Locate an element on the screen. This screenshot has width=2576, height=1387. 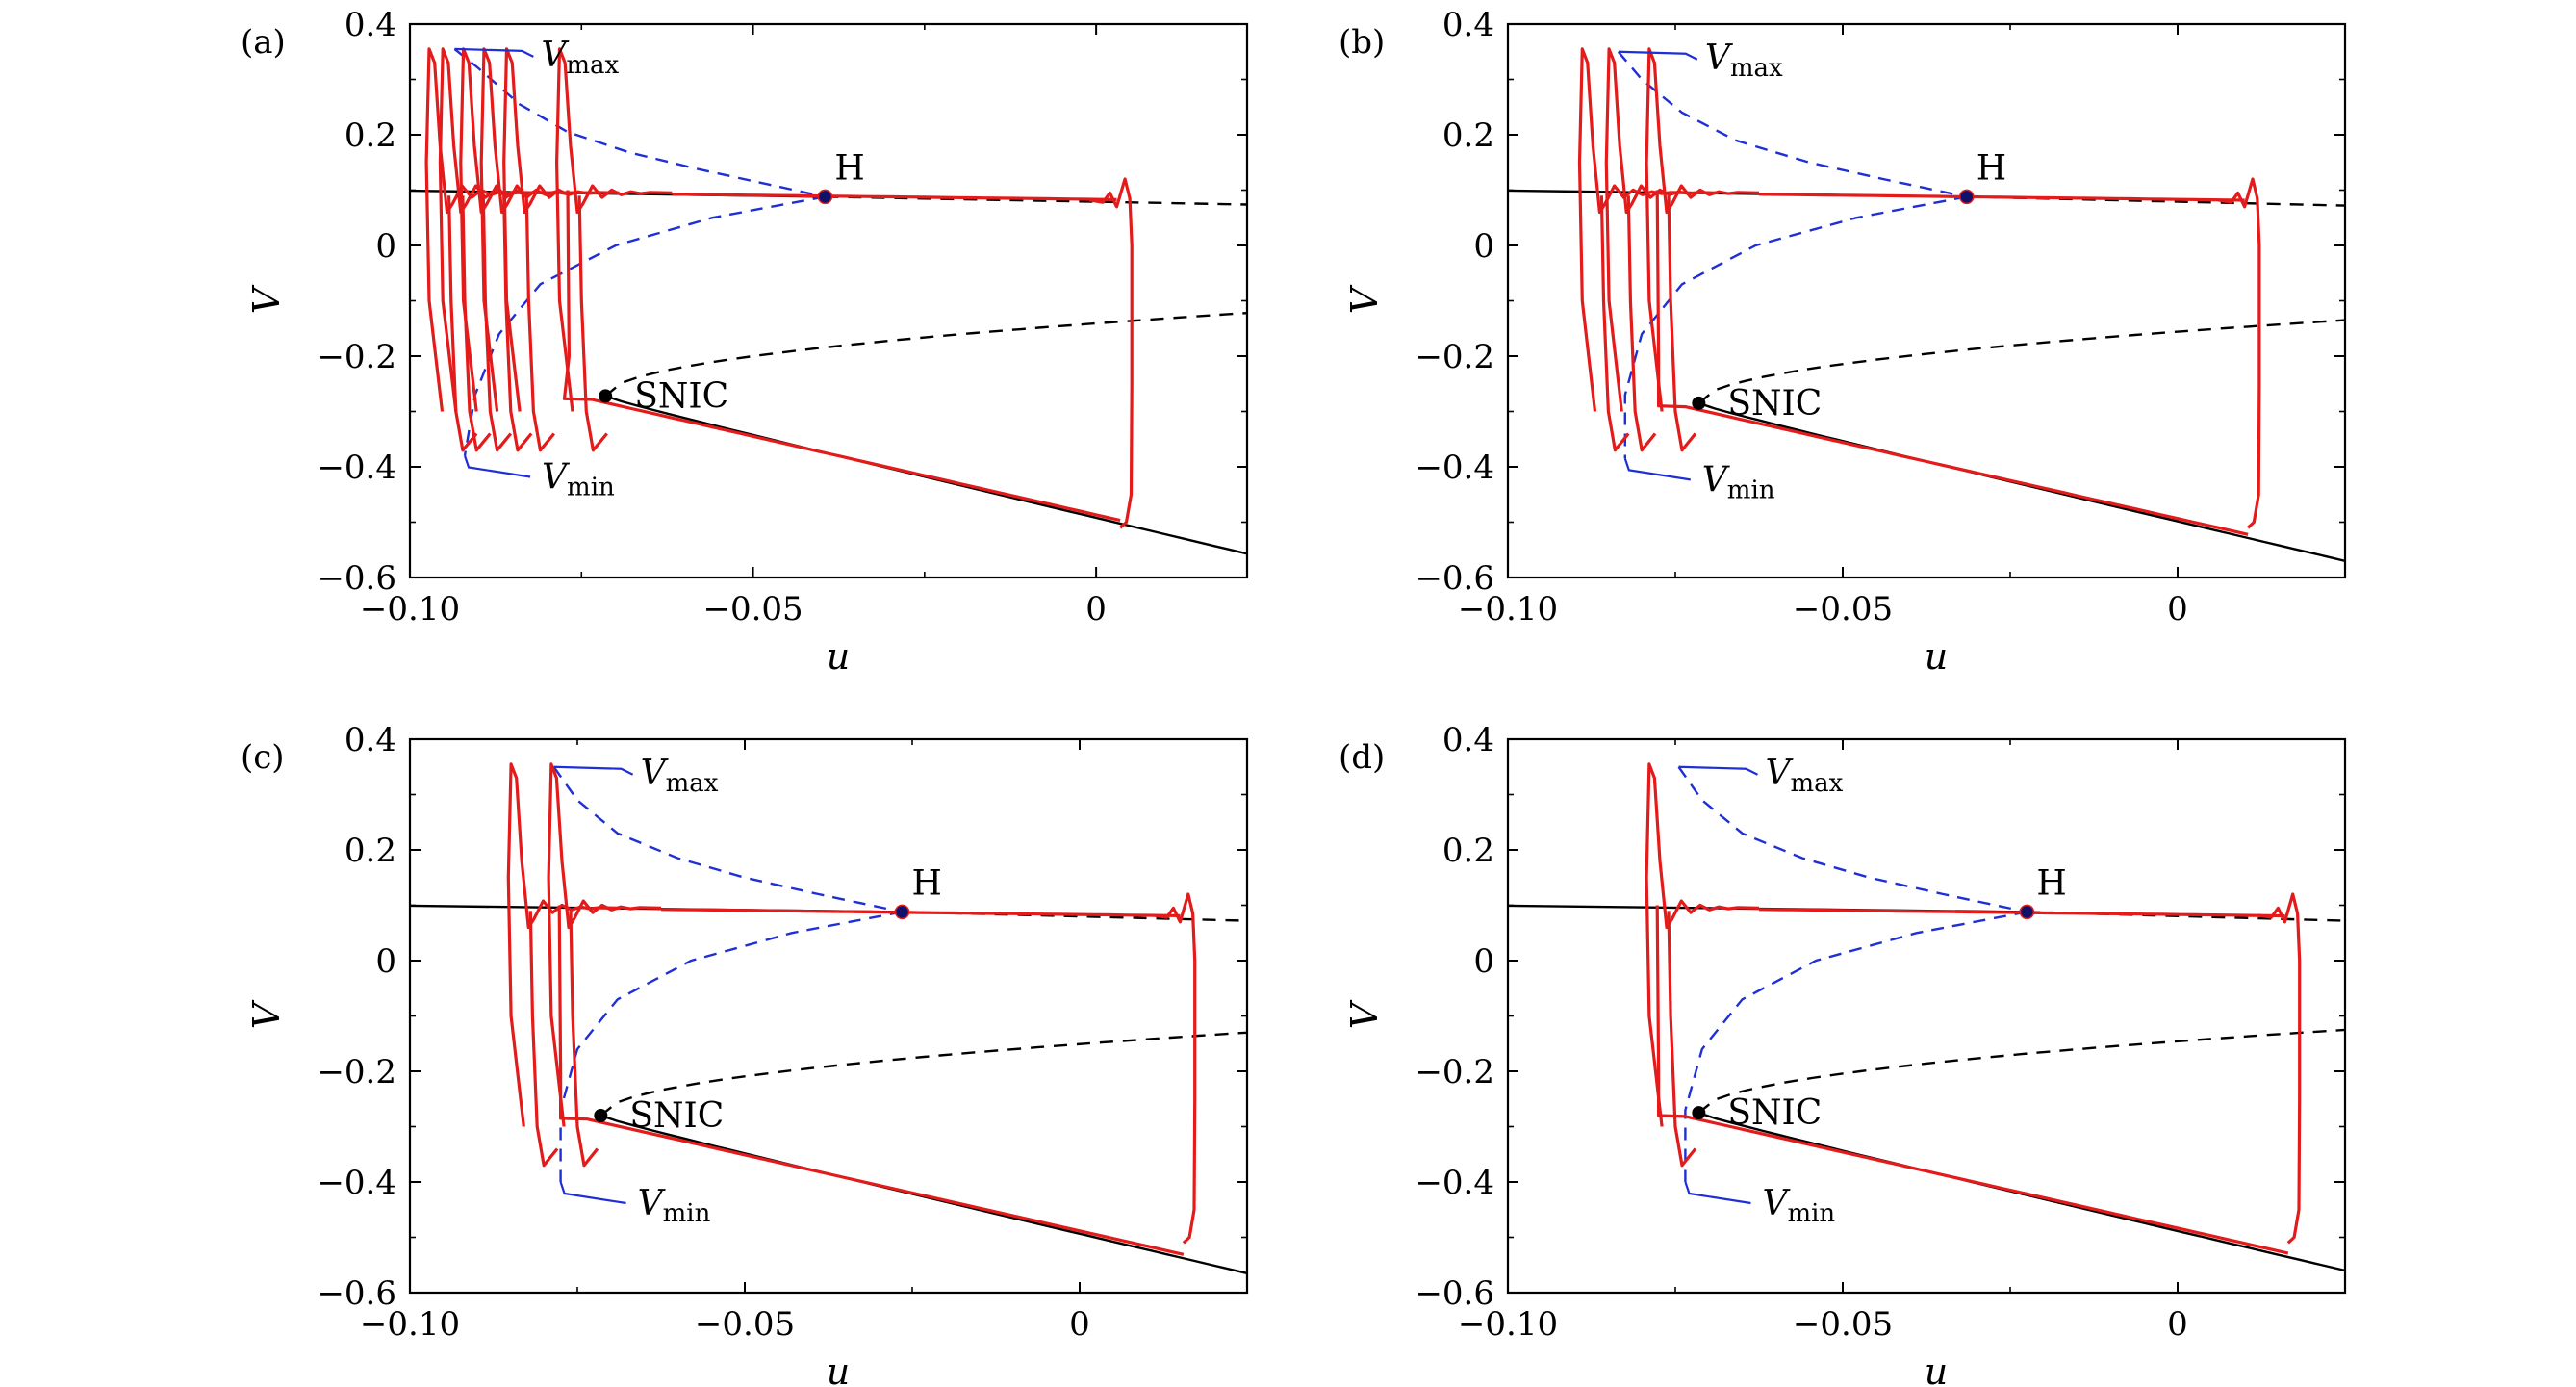
panel-label: (b) is located at coordinates (1362, 42).